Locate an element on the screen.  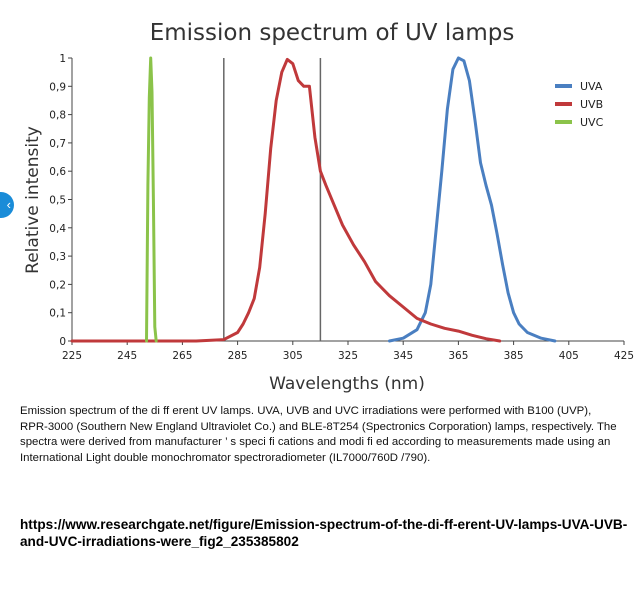
x-tick-label: 265 is located at coordinates (182, 356).